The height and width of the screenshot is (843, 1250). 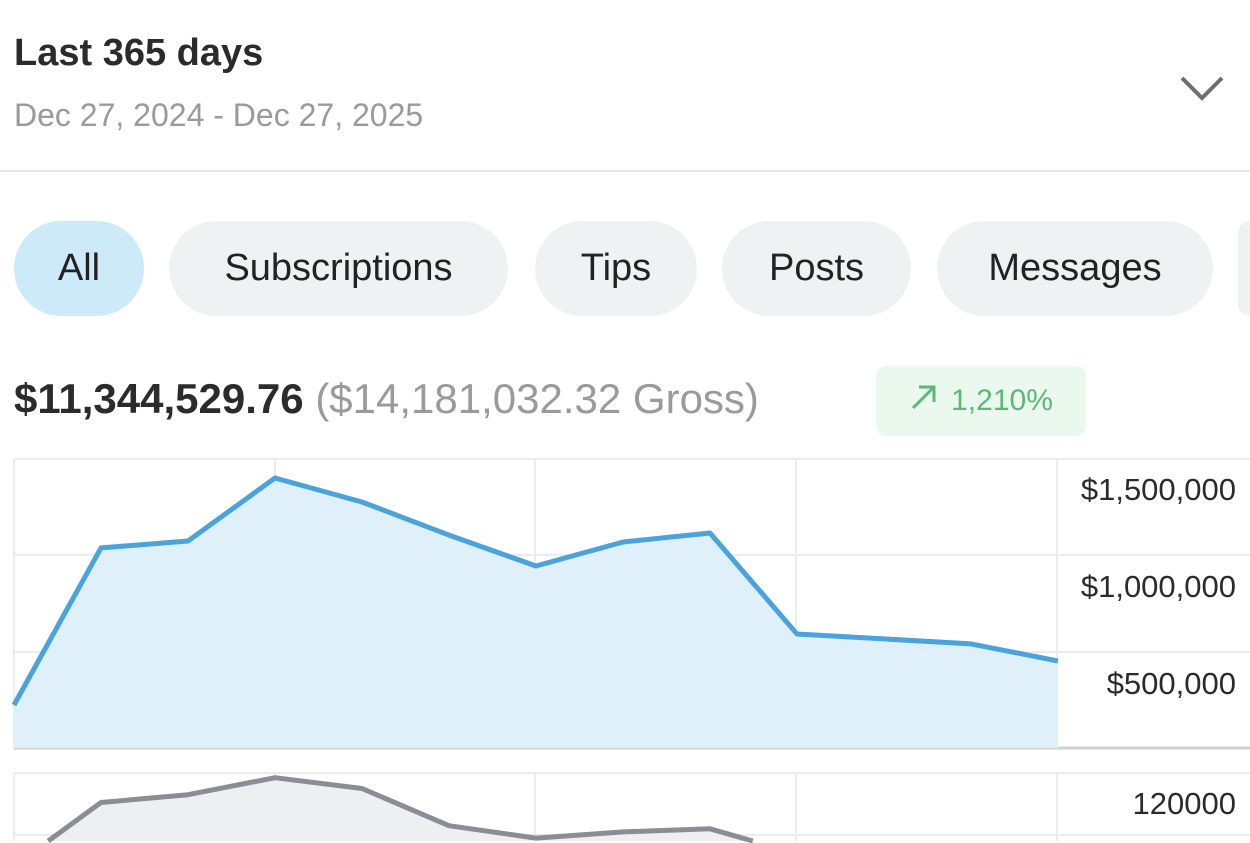 I want to click on arrow-up-right-icon, so click(x=924, y=401).